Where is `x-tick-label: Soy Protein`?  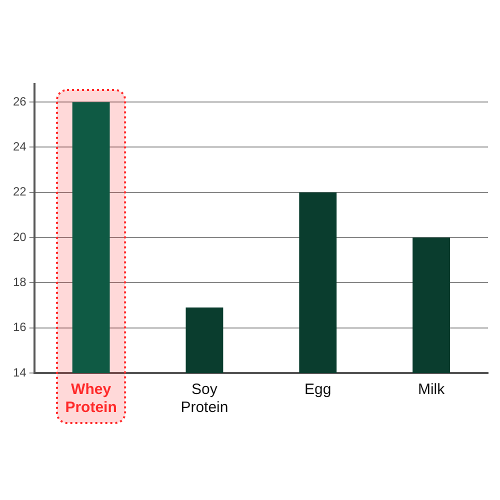
x-tick-label: Soy Protein is located at coordinates (204, 398).